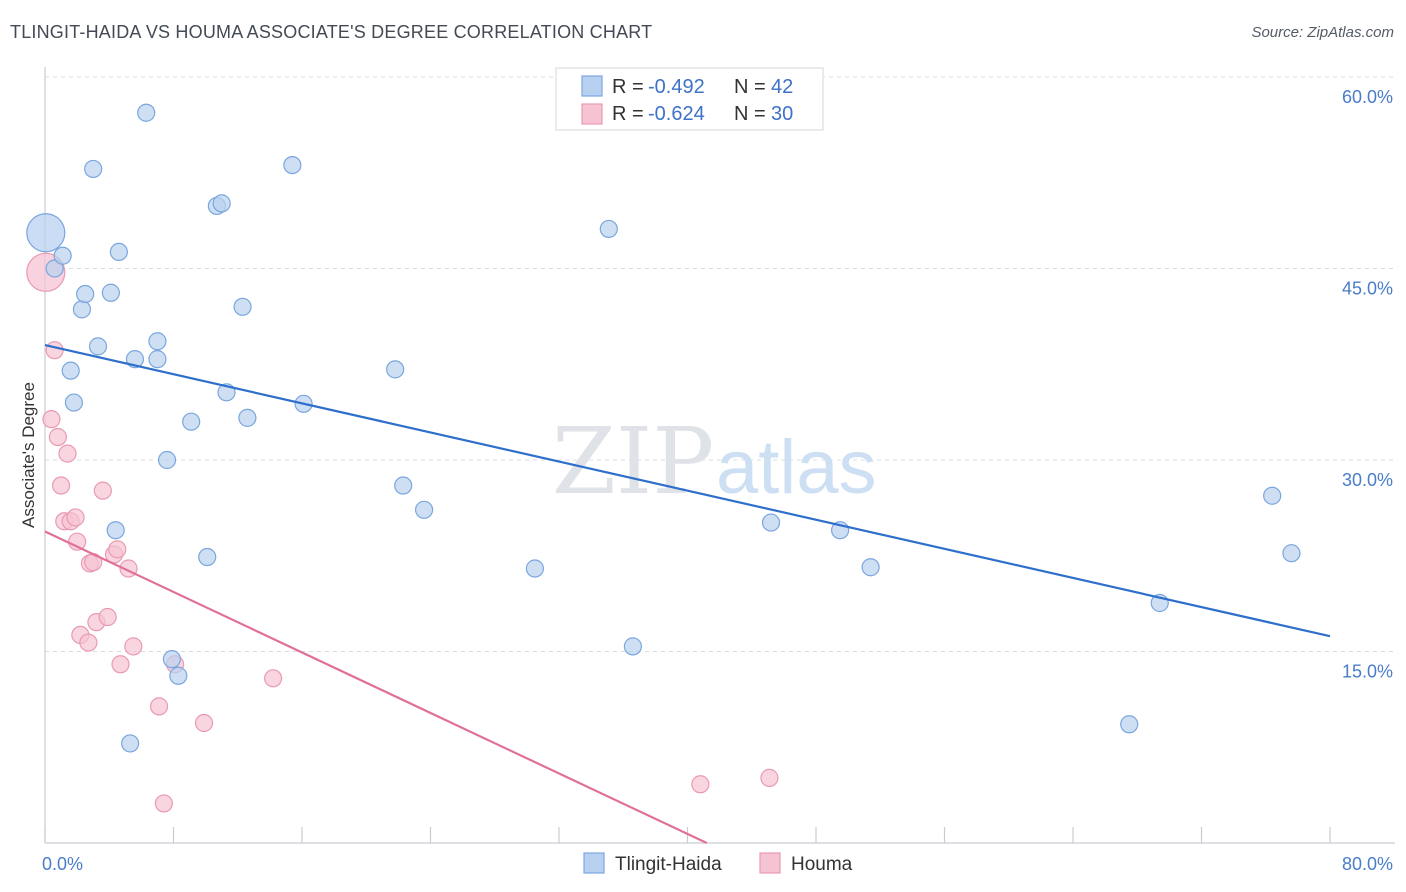  I want to click on watermark-zip: ZIP, so click(633, 461).